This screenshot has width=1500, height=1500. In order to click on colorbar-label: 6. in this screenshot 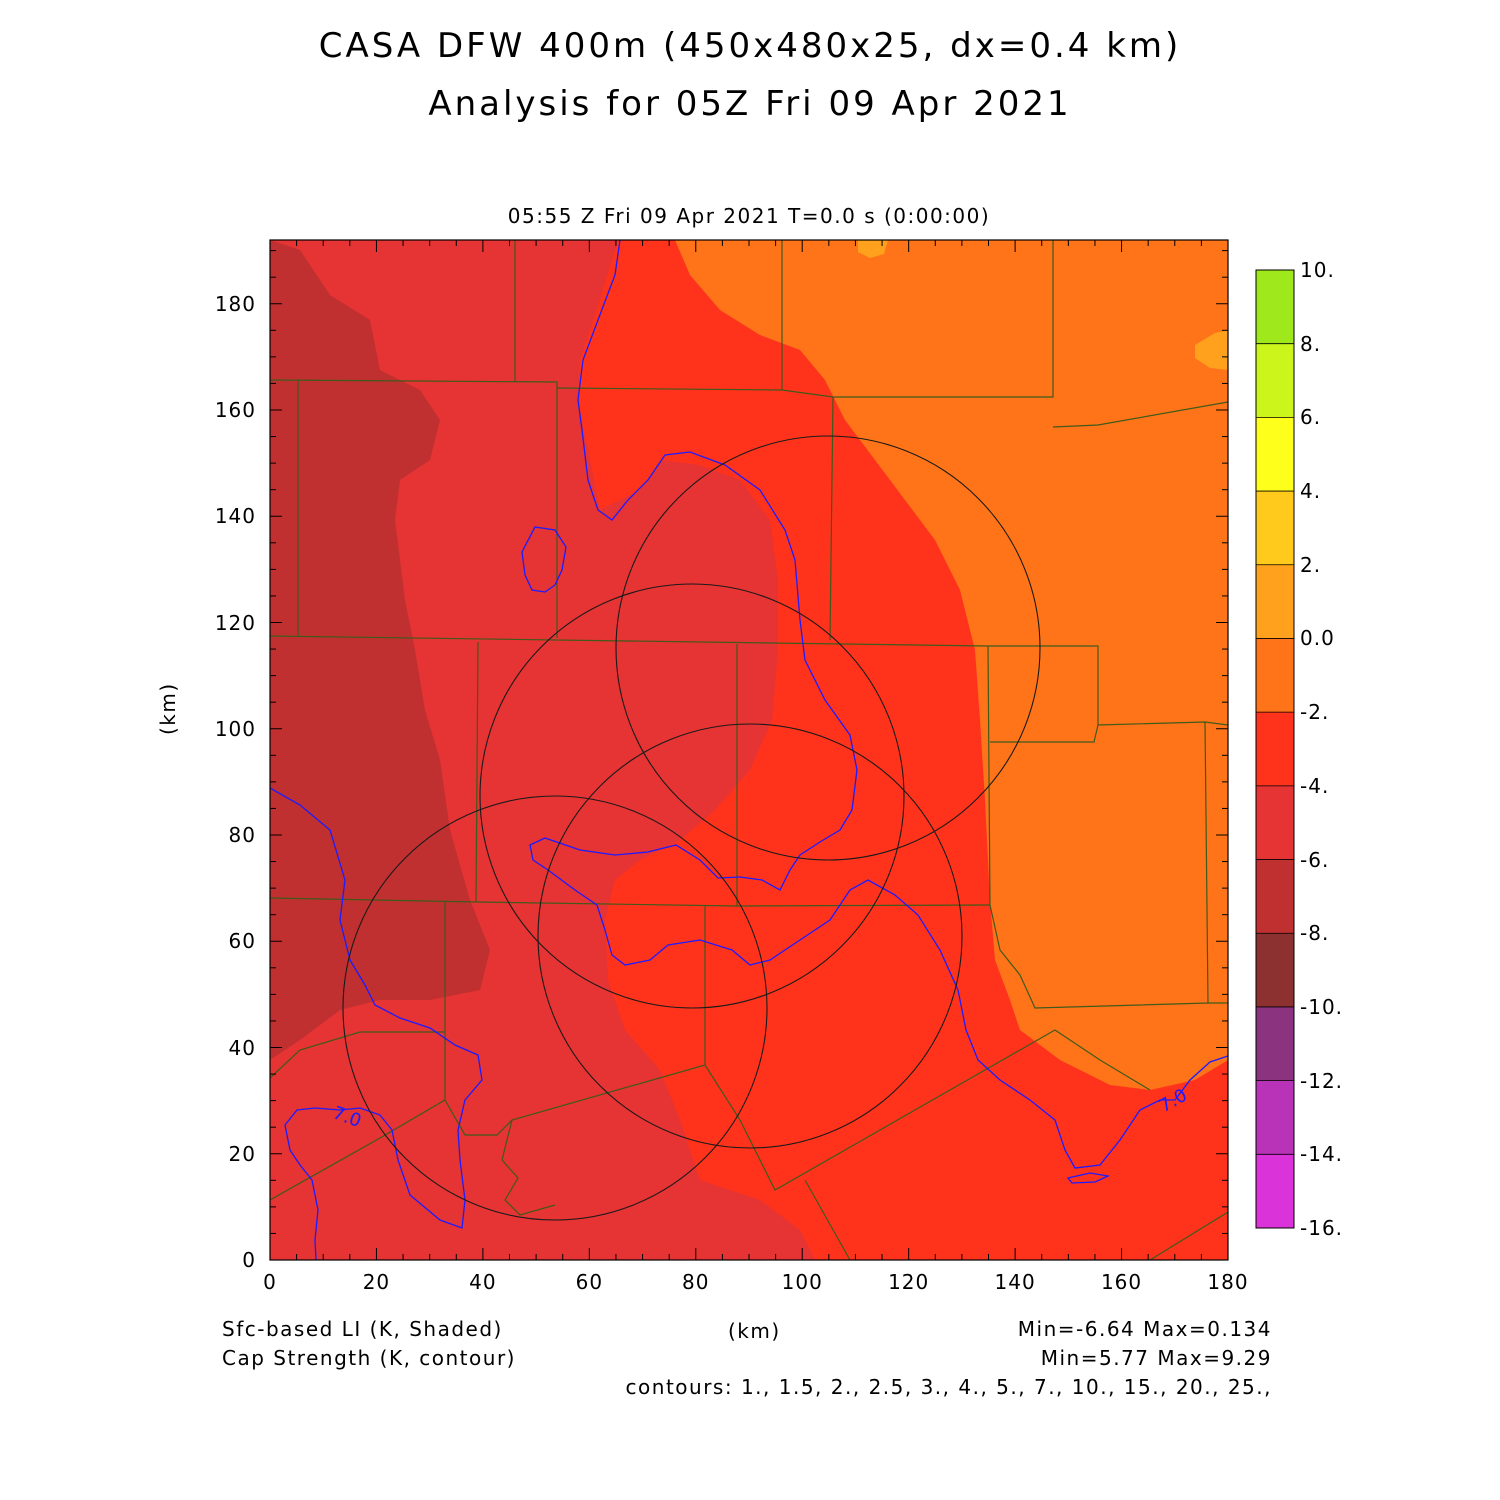, I will do `click(1311, 417)`.